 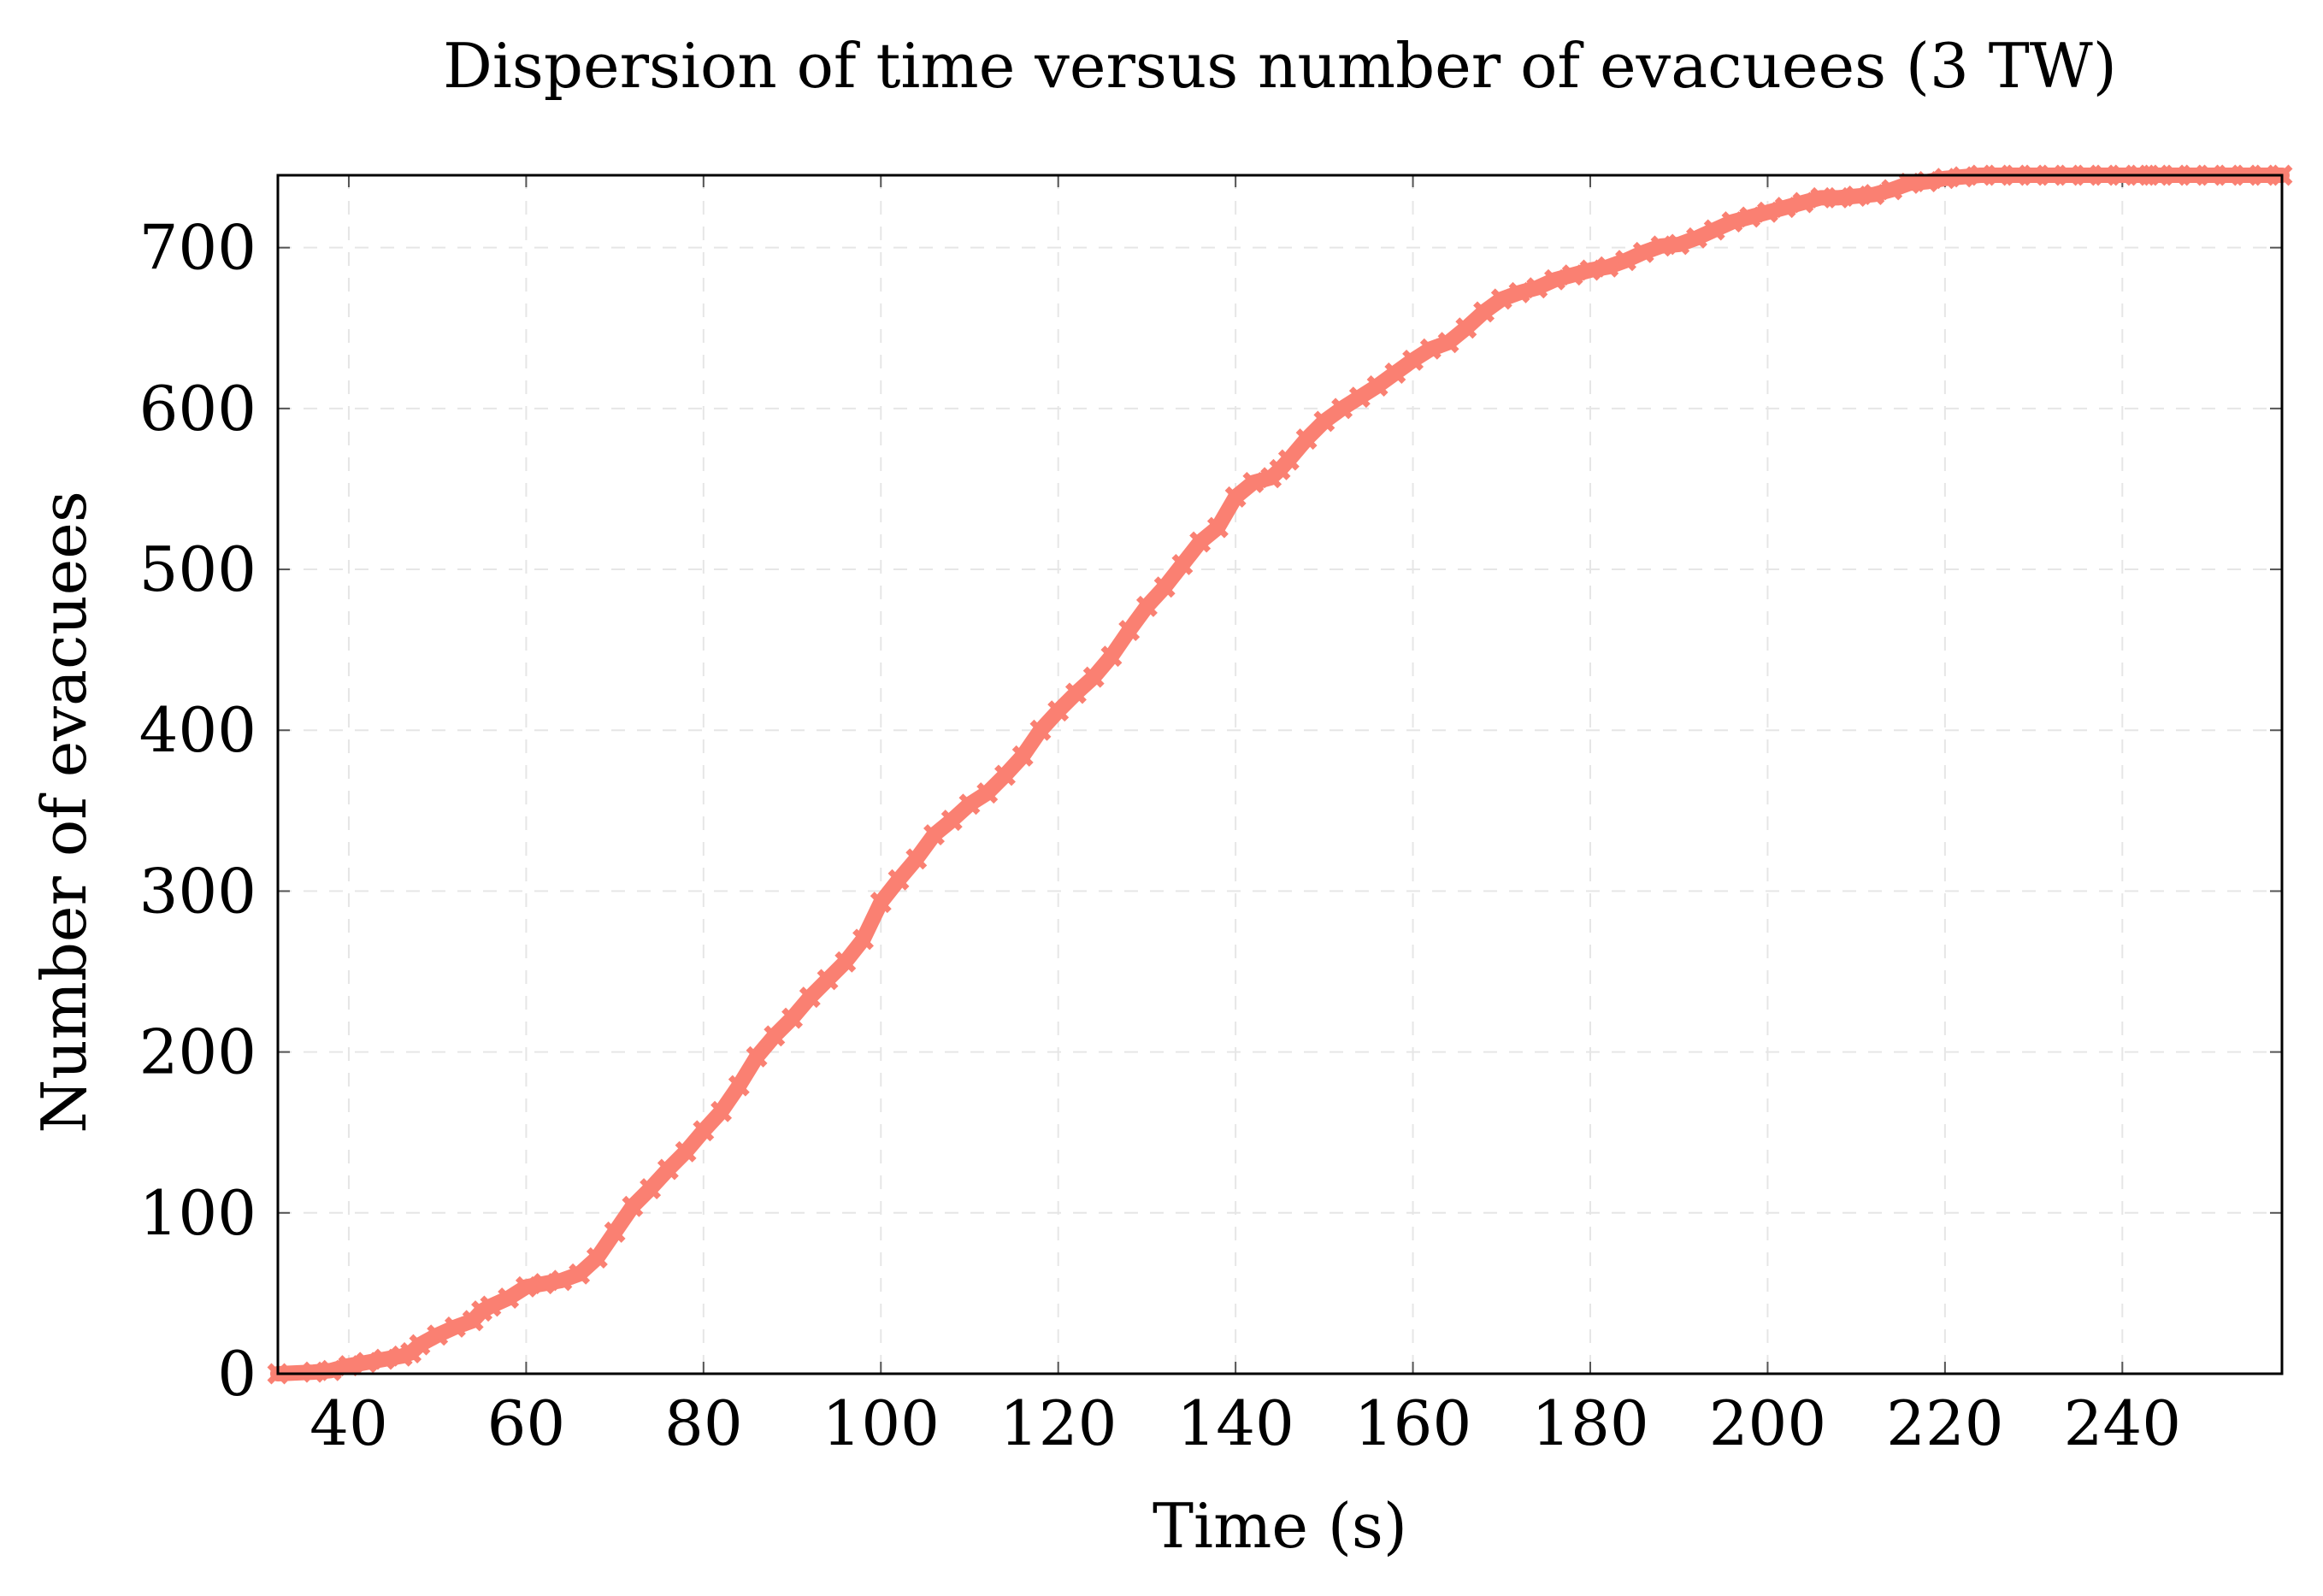 What do you see at coordinates (1280, 1526) in the screenshot?
I see `x-axis-label: Time (s)` at bounding box center [1280, 1526].